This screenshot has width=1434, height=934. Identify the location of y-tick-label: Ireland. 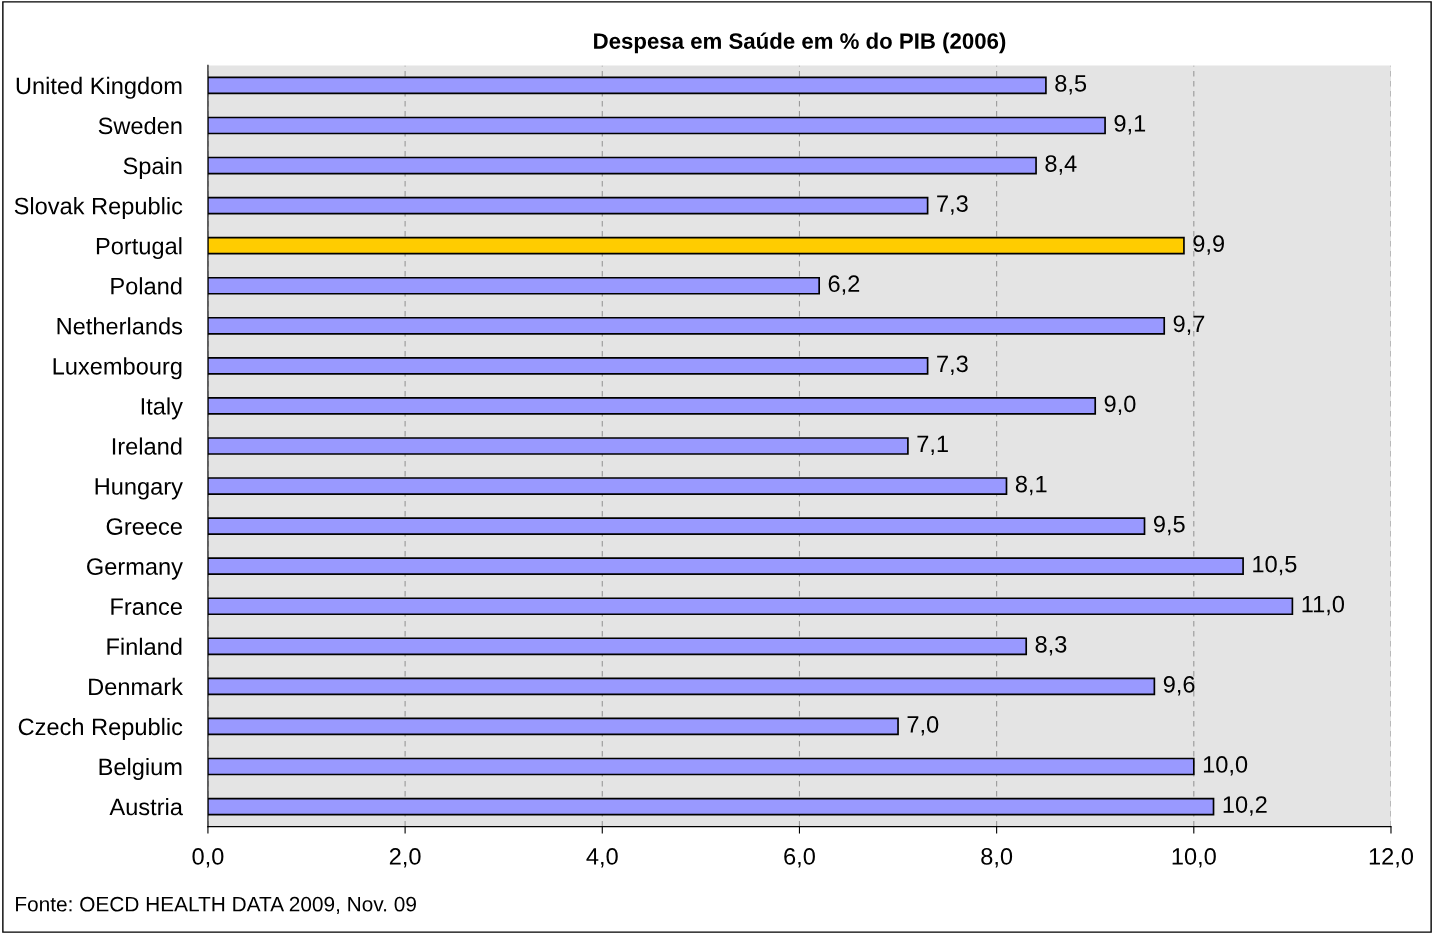
(147, 446).